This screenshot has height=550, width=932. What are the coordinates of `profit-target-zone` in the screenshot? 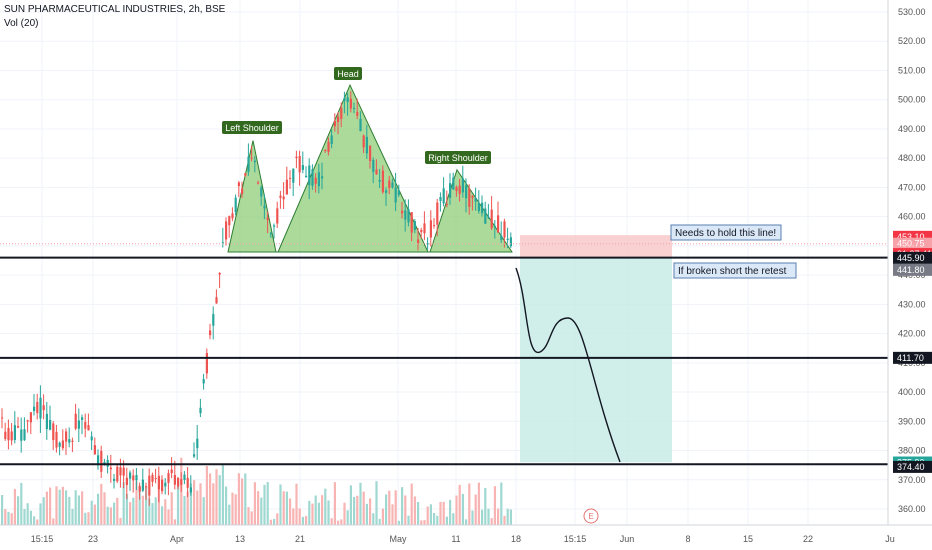 It's located at (596, 360).